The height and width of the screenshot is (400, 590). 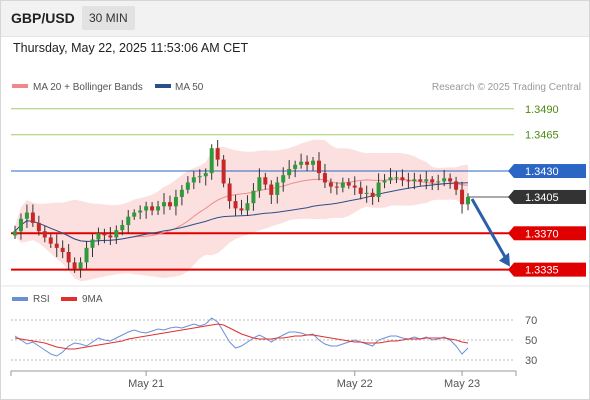 What do you see at coordinates (542, 172) in the screenshot?
I see `resistance-level-label: 1.3430` at bounding box center [542, 172].